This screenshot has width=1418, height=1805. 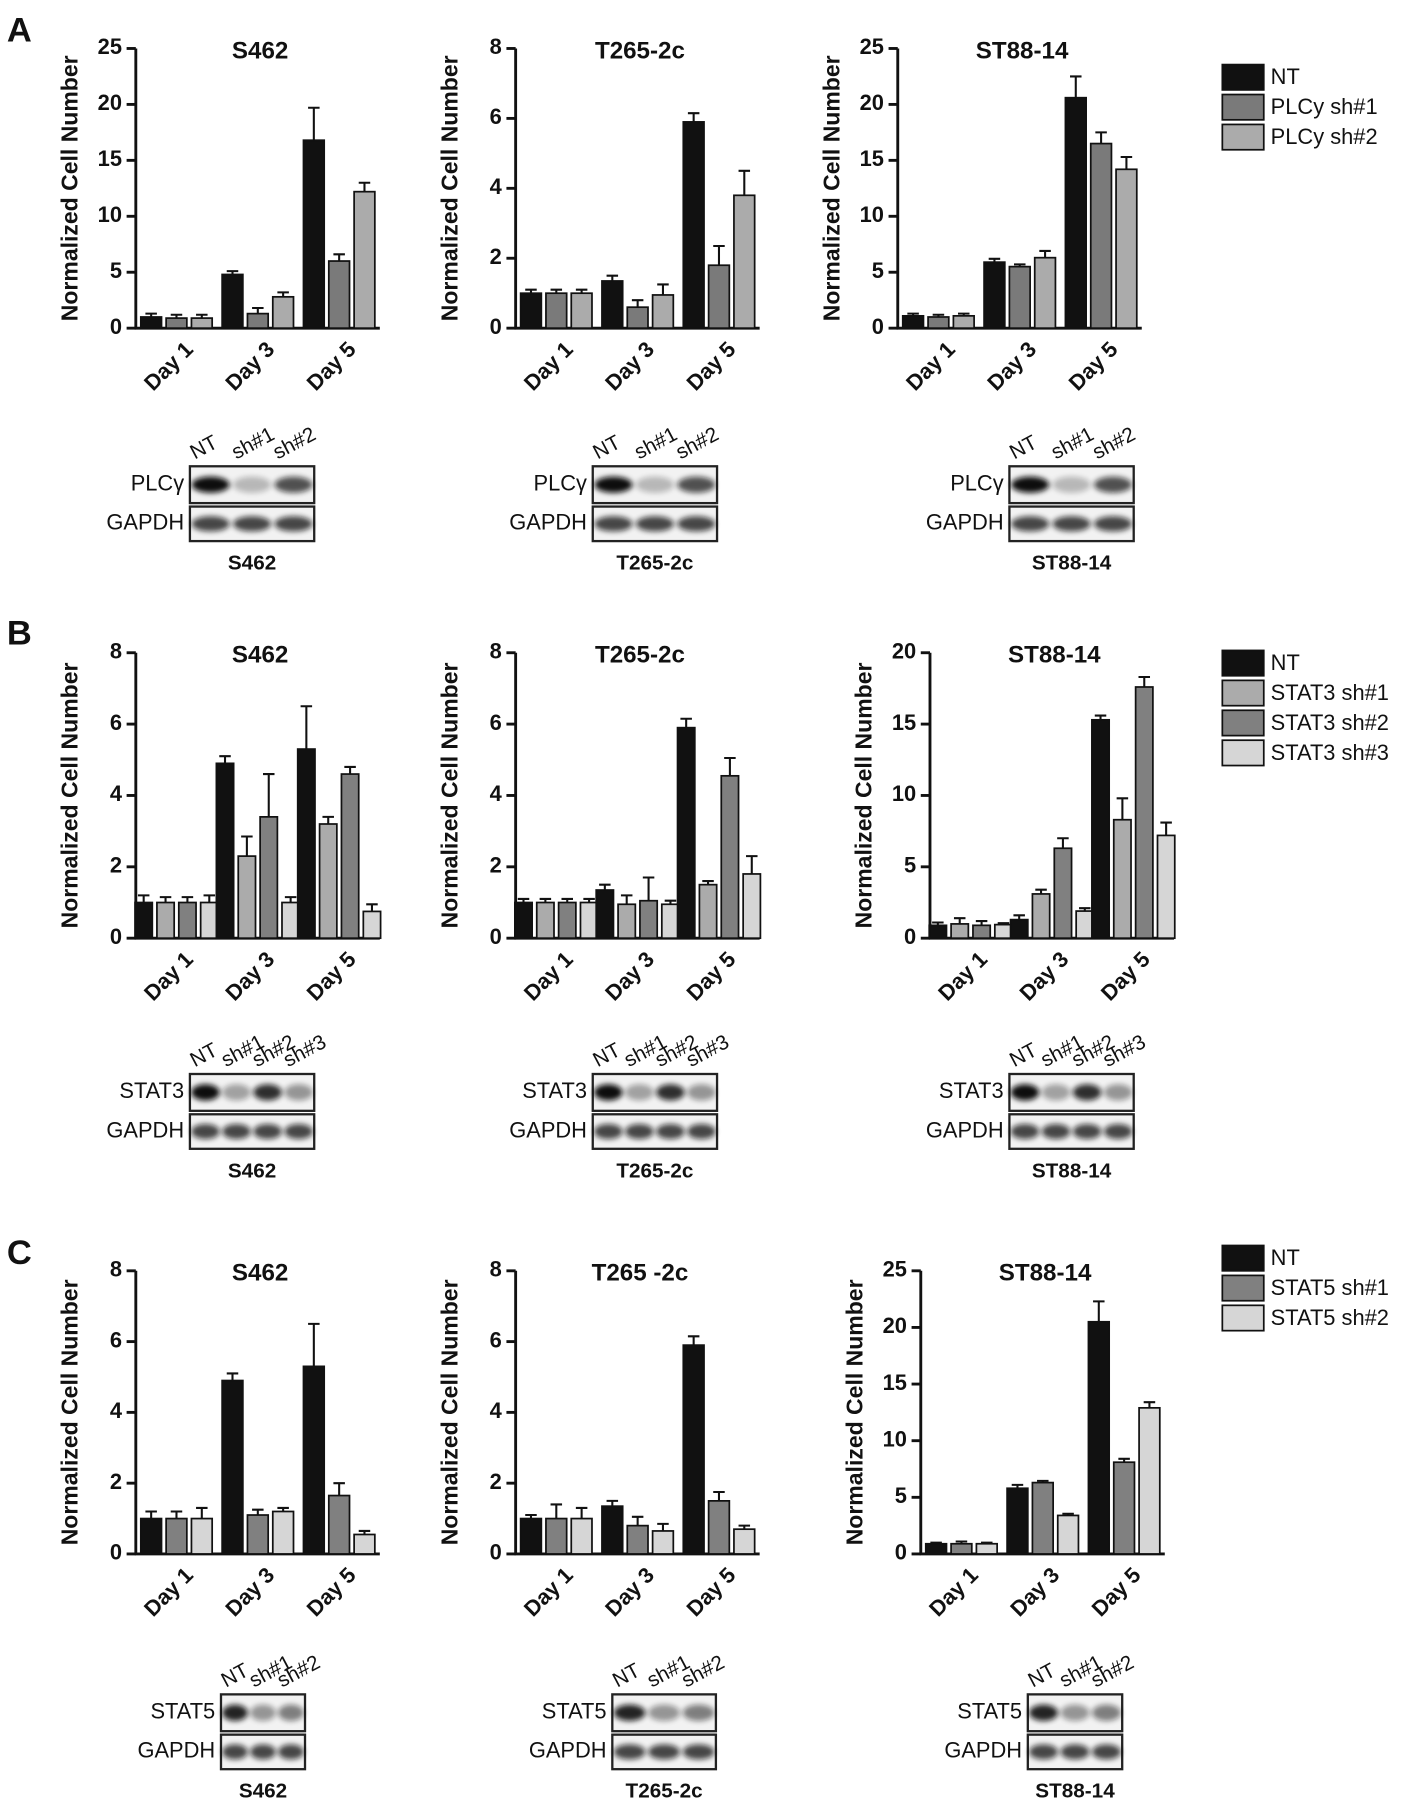 I want to click on lane-label: sh#2, so click(x=697, y=443).